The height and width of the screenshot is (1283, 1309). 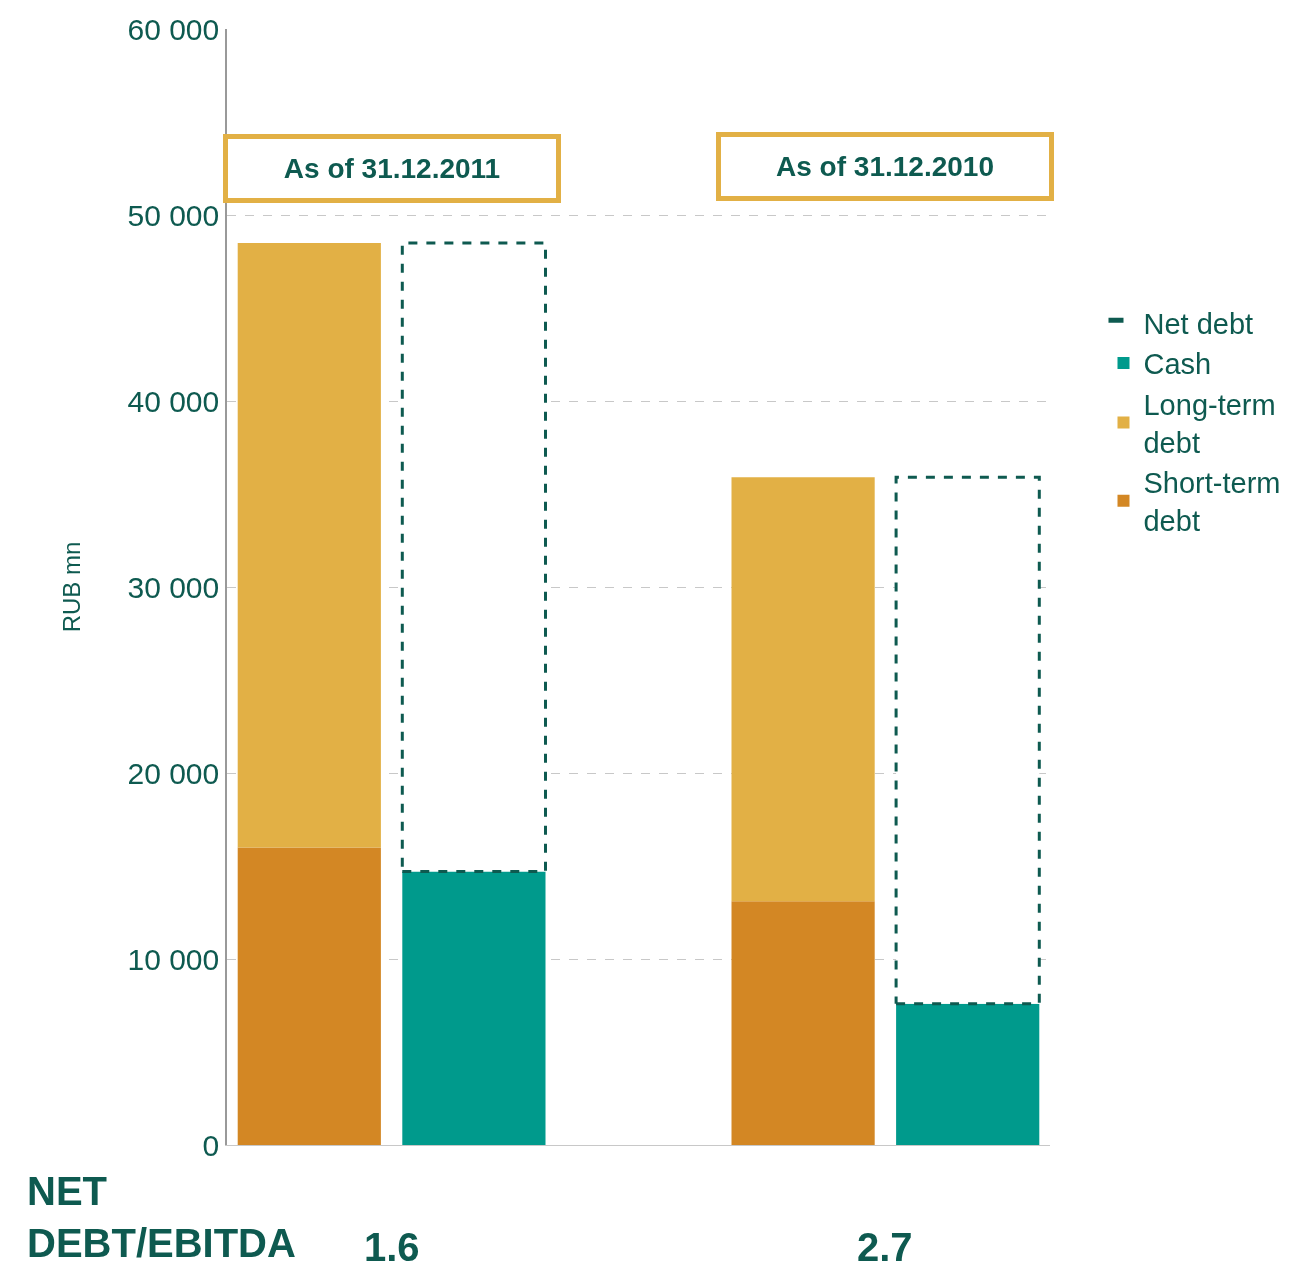 What do you see at coordinates (1212, 502) in the screenshot?
I see `legend-label: Short-term debt` at bounding box center [1212, 502].